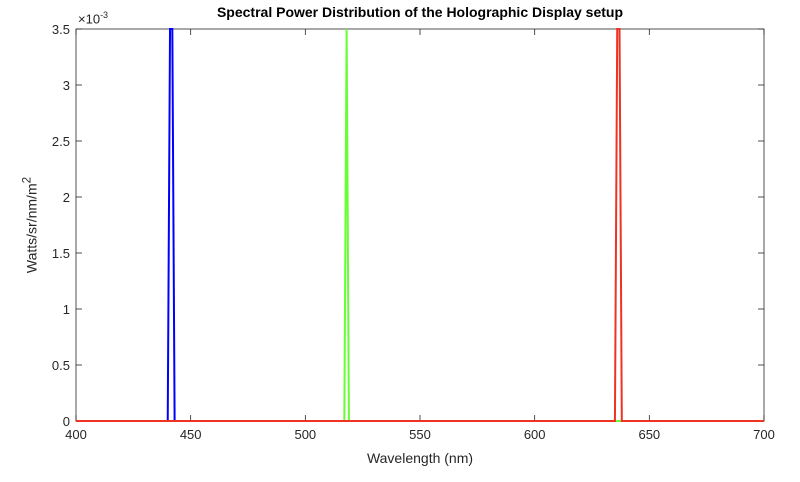 The width and height of the screenshot is (800, 482). What do you see at coordinates (66, 309) in the screenshot?
I see `y-tick-label: 1` at bounding box center [66, 309].